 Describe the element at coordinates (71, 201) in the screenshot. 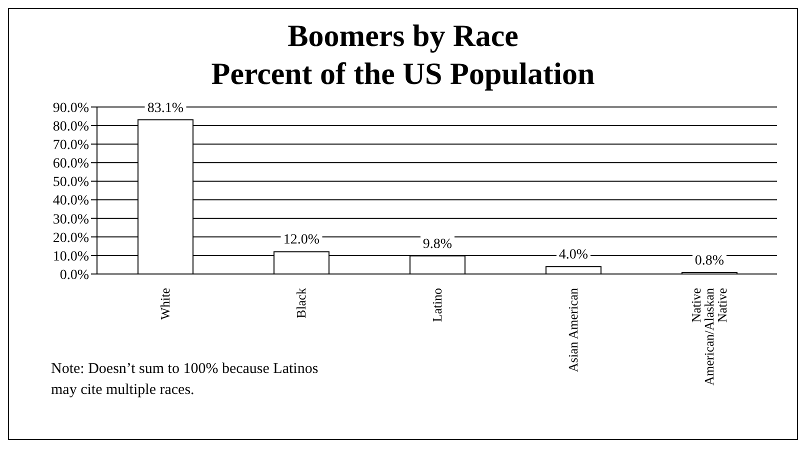

I see `y-tick-label: 40.0%` at that location.